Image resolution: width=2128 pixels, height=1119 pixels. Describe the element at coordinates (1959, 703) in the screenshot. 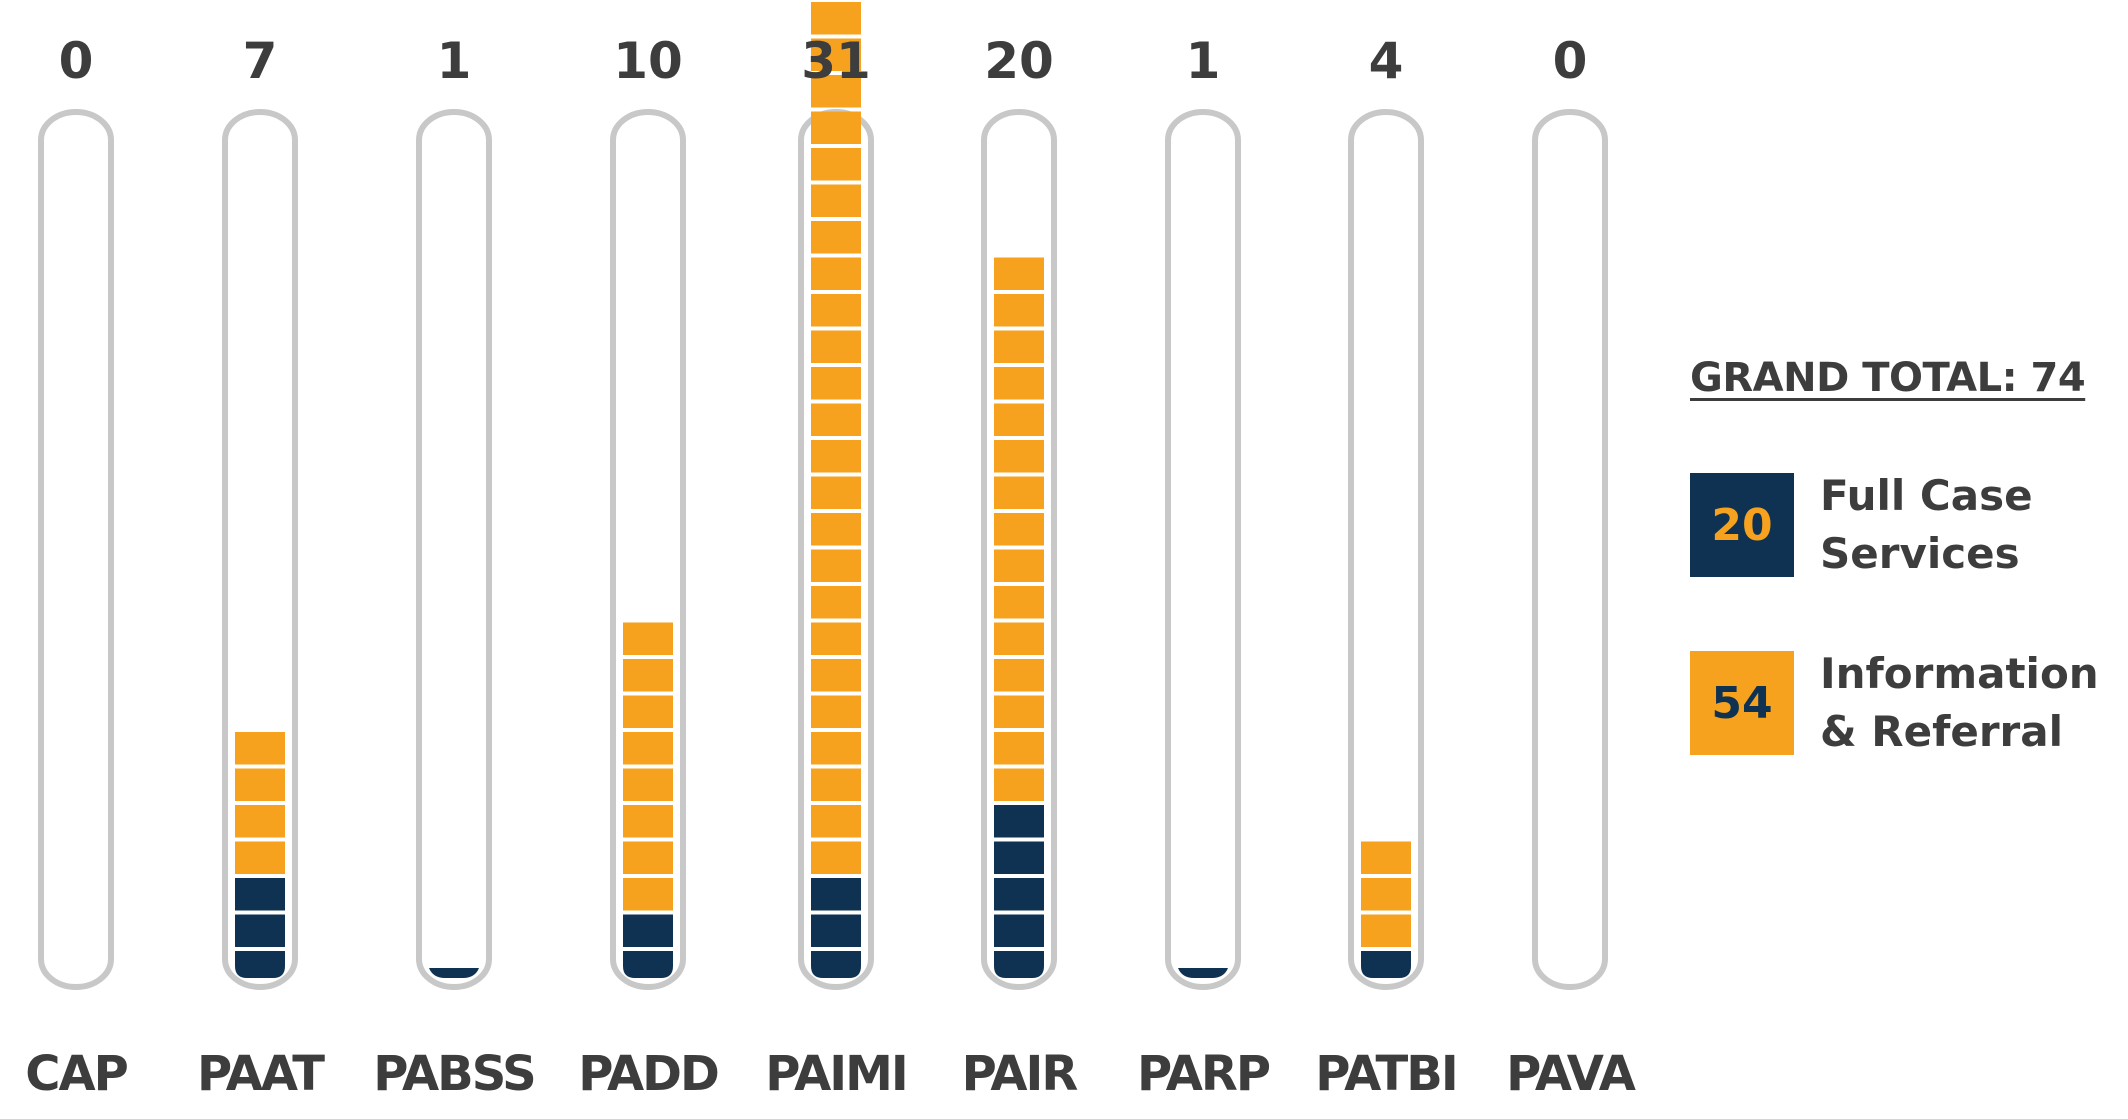

I see `legend-label-information-referral: Information & Referral` at that location.